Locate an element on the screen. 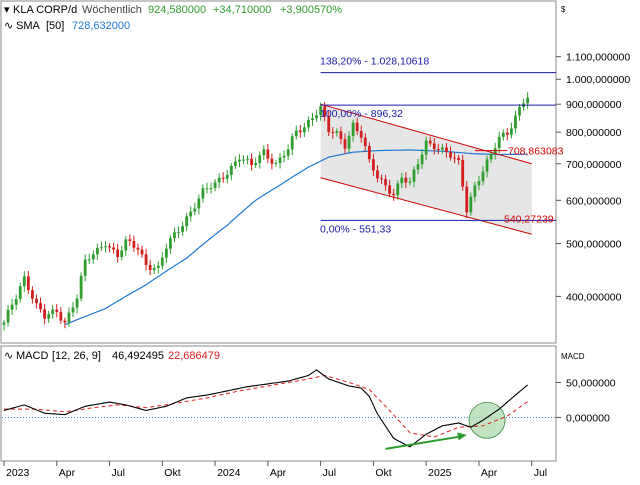  price-tick-label: 800,000000 is located at coordinates (594, 133).